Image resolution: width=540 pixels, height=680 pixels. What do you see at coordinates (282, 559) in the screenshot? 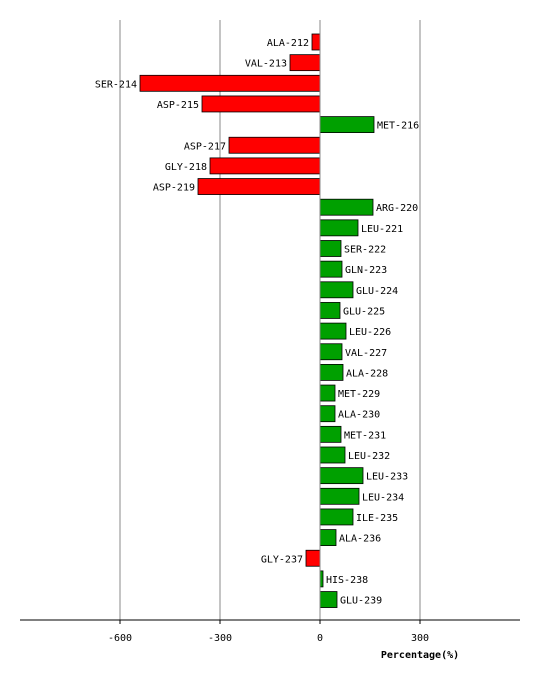
I see `bar-label-gly-237: GLY-237` at bounding box center [282, 559].